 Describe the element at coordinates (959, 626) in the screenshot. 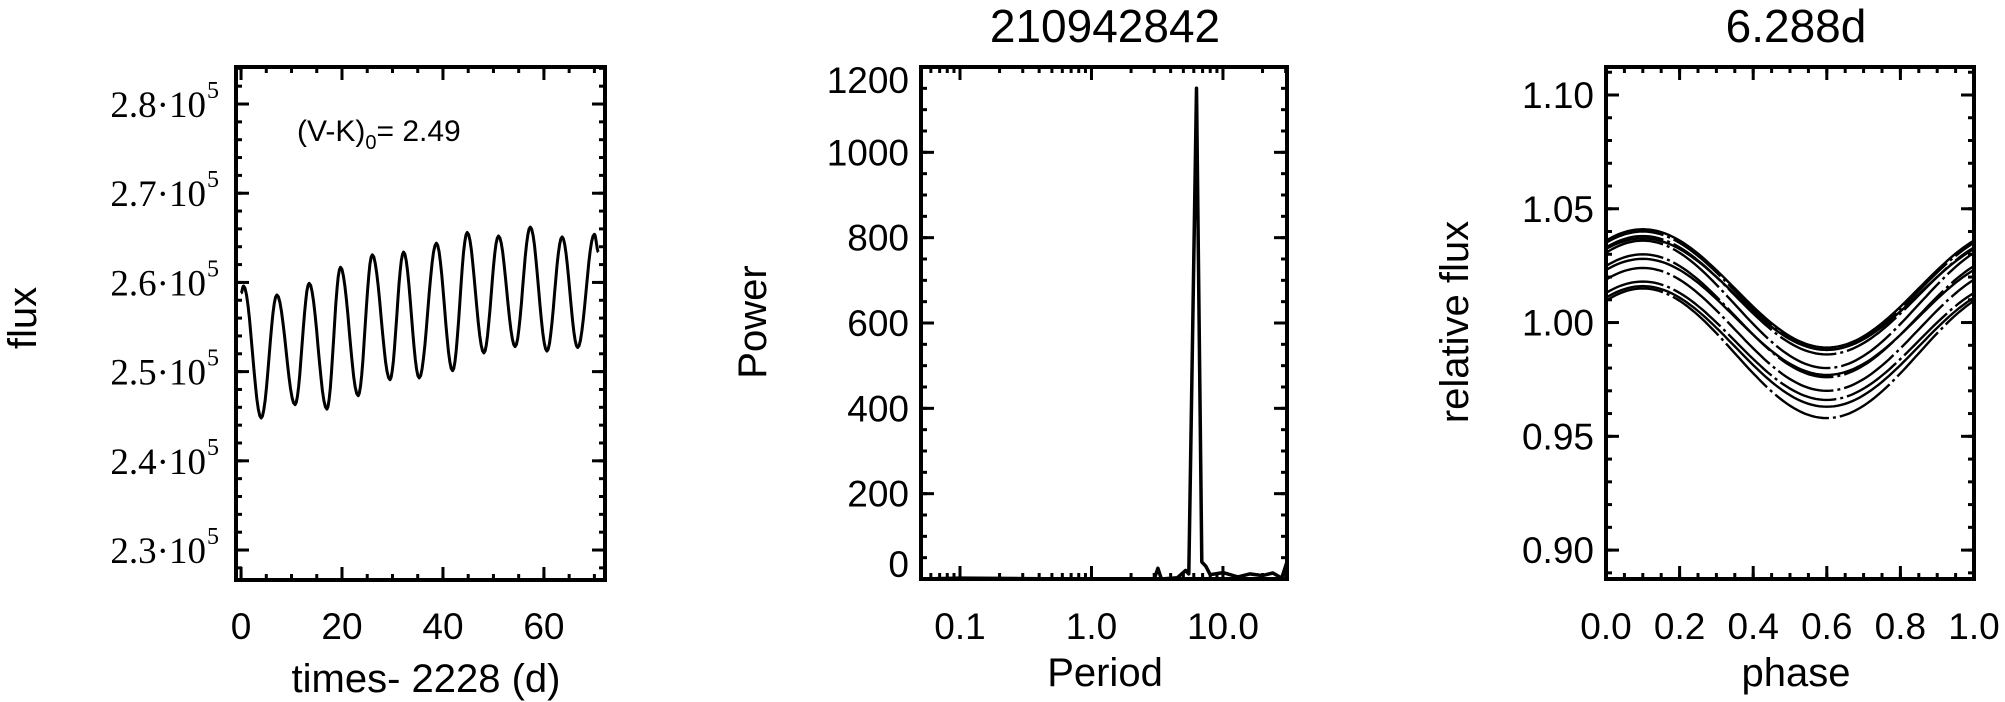

I see `x-tick-label: 0.1` at that location.